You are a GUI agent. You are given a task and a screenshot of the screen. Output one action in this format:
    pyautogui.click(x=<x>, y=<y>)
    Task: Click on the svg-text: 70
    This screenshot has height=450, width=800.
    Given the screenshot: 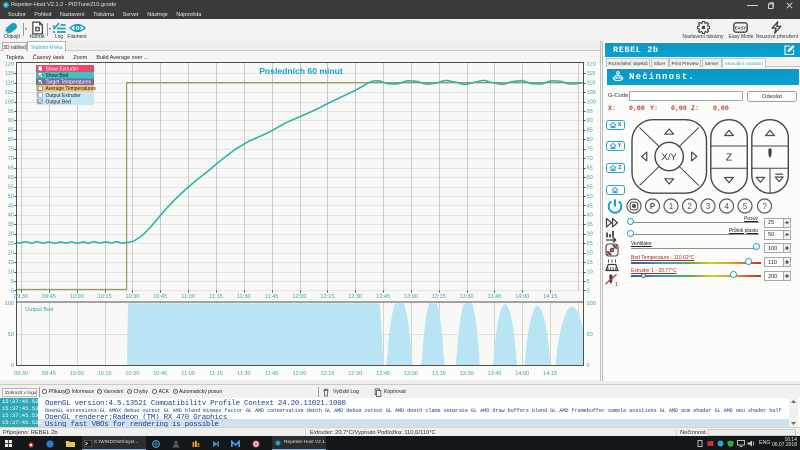 What is the action you would take?
    pyautogui.click(x=590, y=159)
    